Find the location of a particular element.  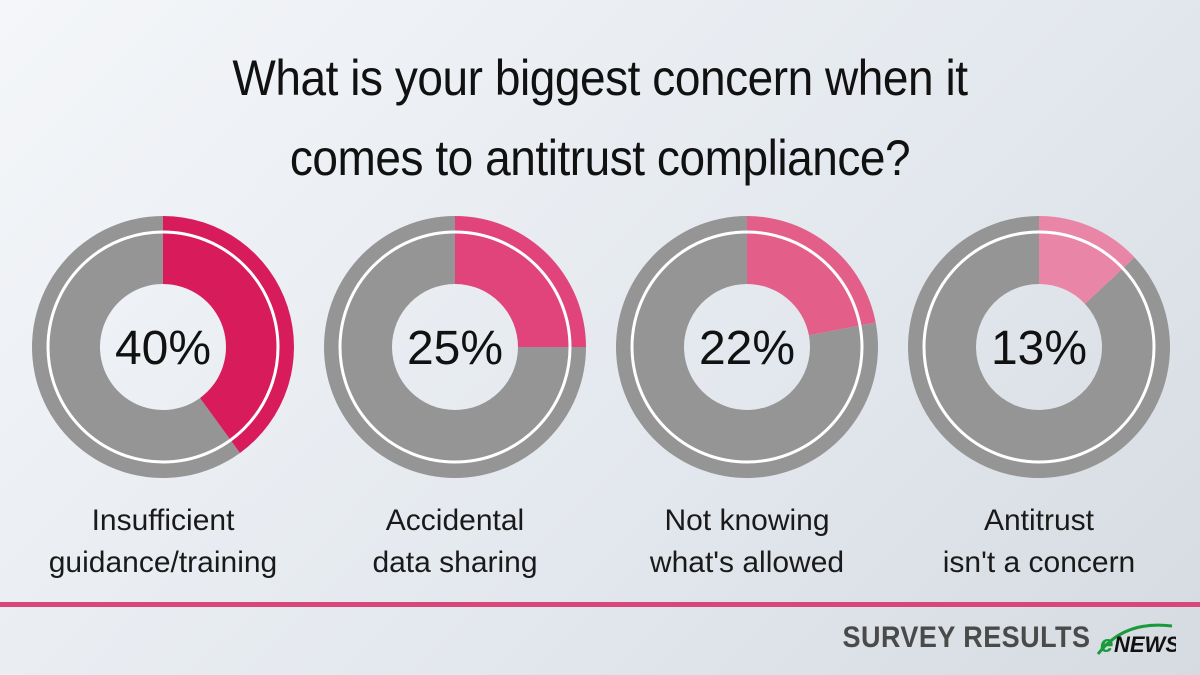

data-label: 22% is located at coordinates (747, 348).